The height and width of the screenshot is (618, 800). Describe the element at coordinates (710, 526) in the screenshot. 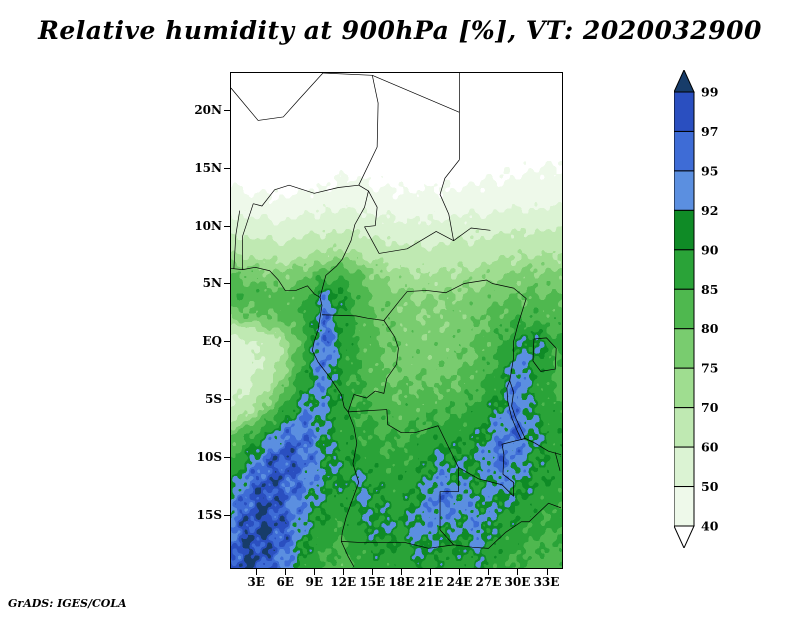

I see `colorbar-tick-label: 40` at that location.